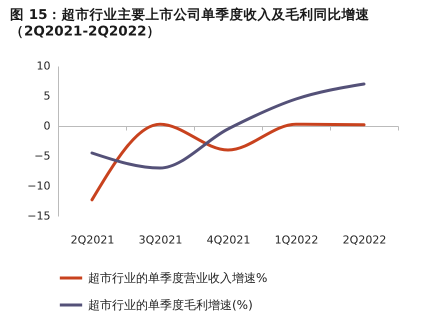  I want to click on legend-label: 超市行业的单季度营业收入增速%, so click(178, 278).